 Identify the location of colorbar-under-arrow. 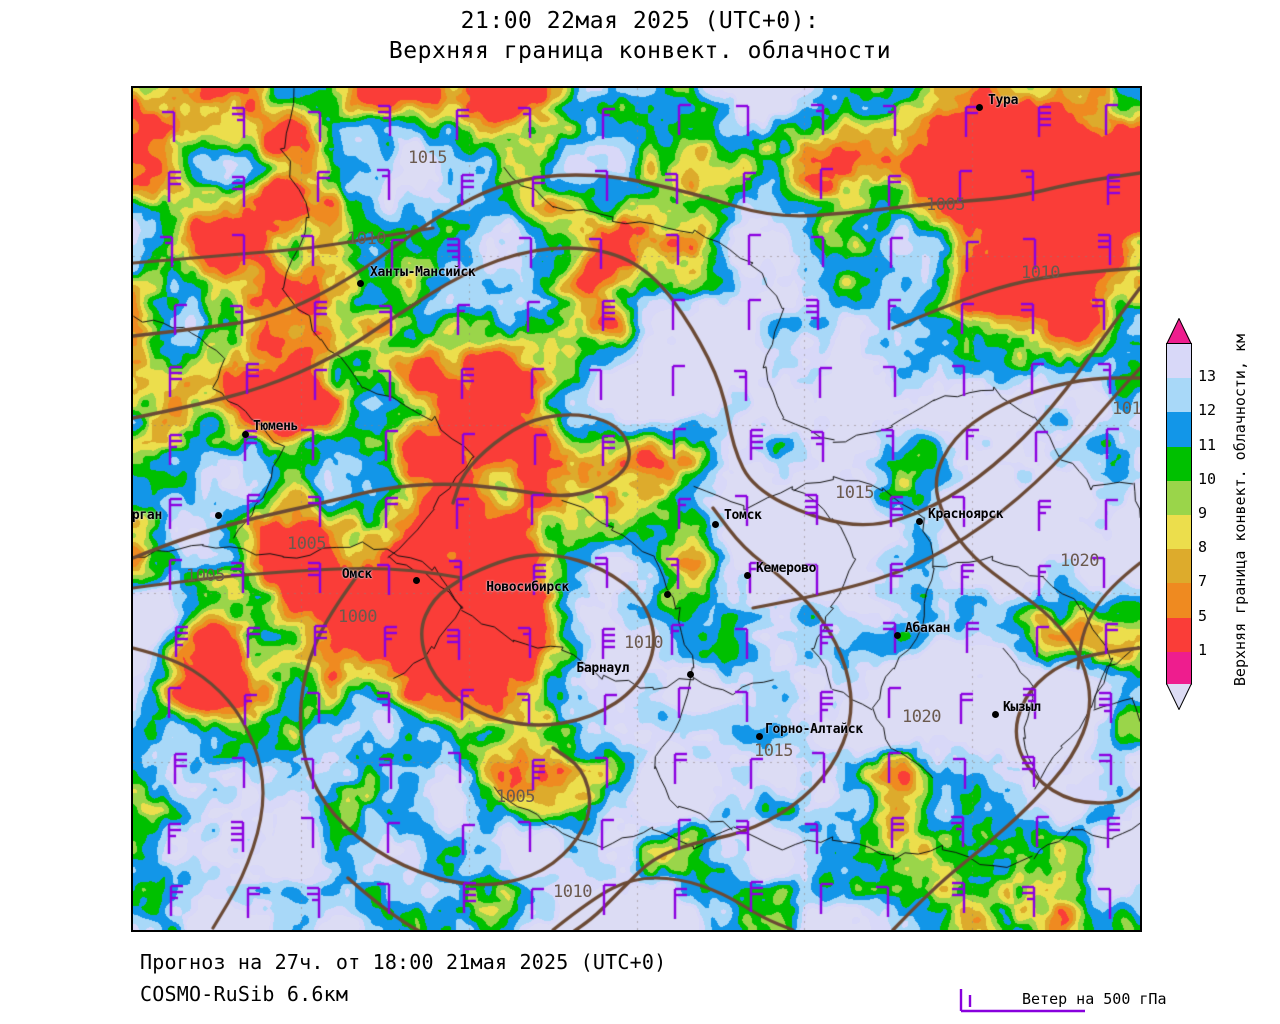
(1179, 697).